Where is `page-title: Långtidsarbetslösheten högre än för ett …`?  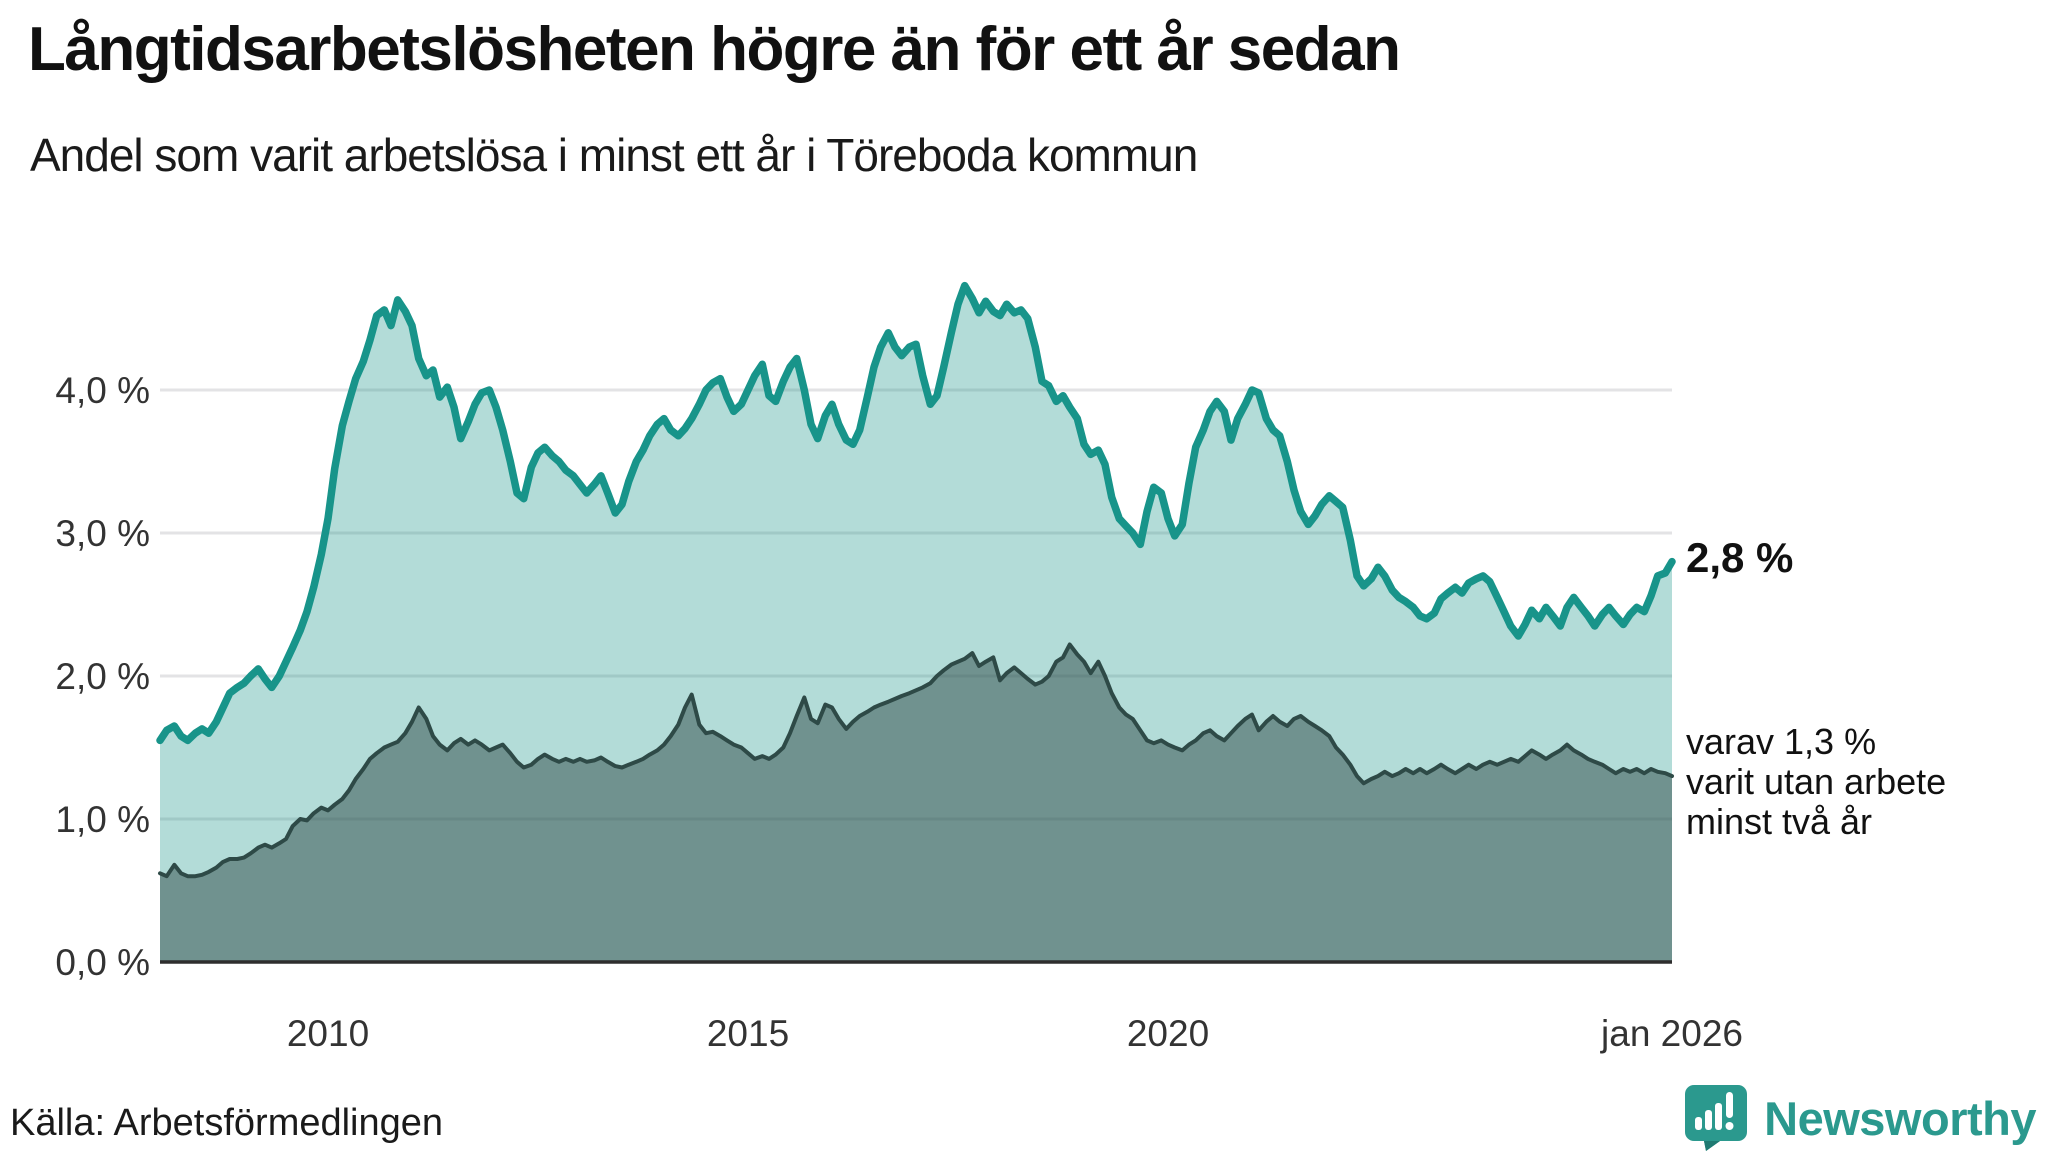
page-title: Långtidsarbetslösheten högre än för ett … is located at coordinates (714, 49).